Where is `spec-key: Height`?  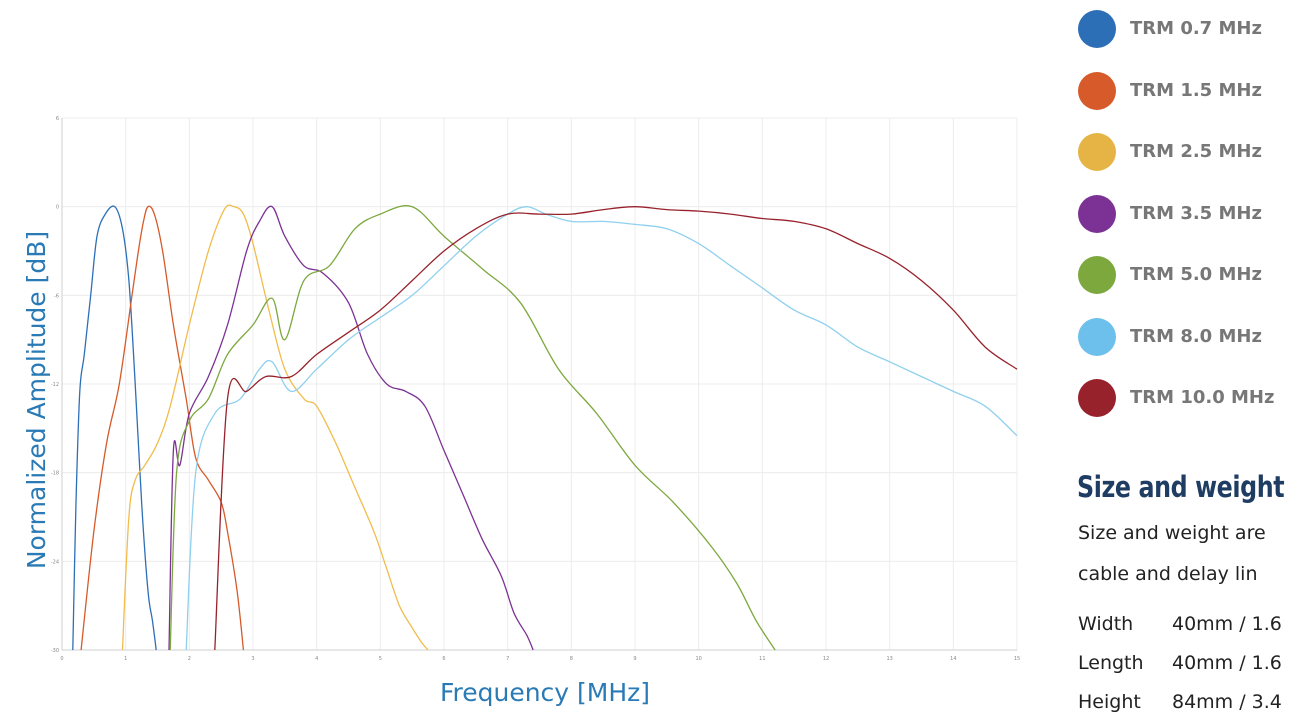
spec-key: Height is located at coordinates (1109, 702).